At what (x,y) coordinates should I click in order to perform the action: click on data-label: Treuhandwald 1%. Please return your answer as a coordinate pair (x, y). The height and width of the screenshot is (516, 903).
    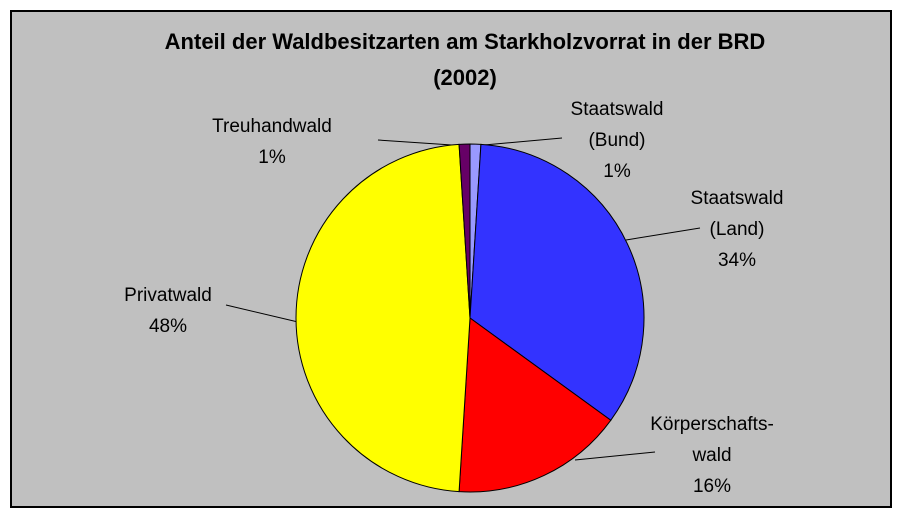
    Looking at the image, I should click on (272, 142).